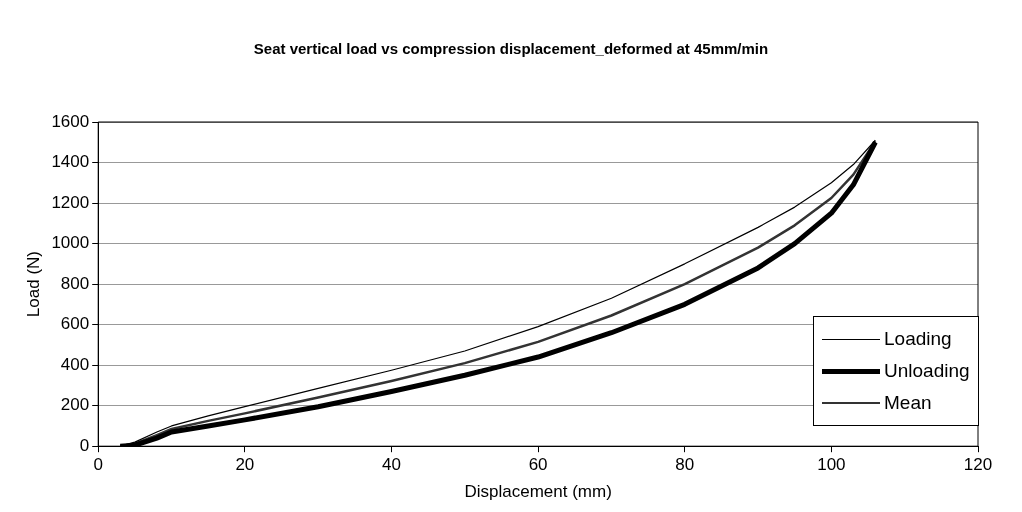  What do you see at coordinates (75, 283) in the screenshot?
I see `y-tick-label: 800` at bounding box center [75, 283].